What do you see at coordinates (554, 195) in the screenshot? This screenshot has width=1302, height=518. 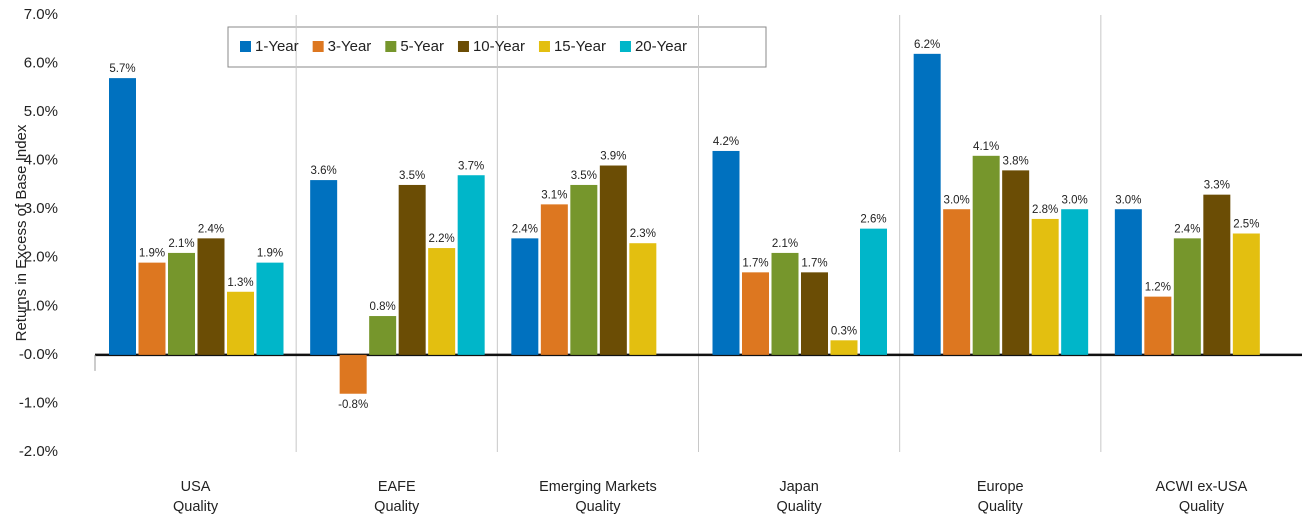 I see `value-label: 3.1%` at bounding box center [554, 195].